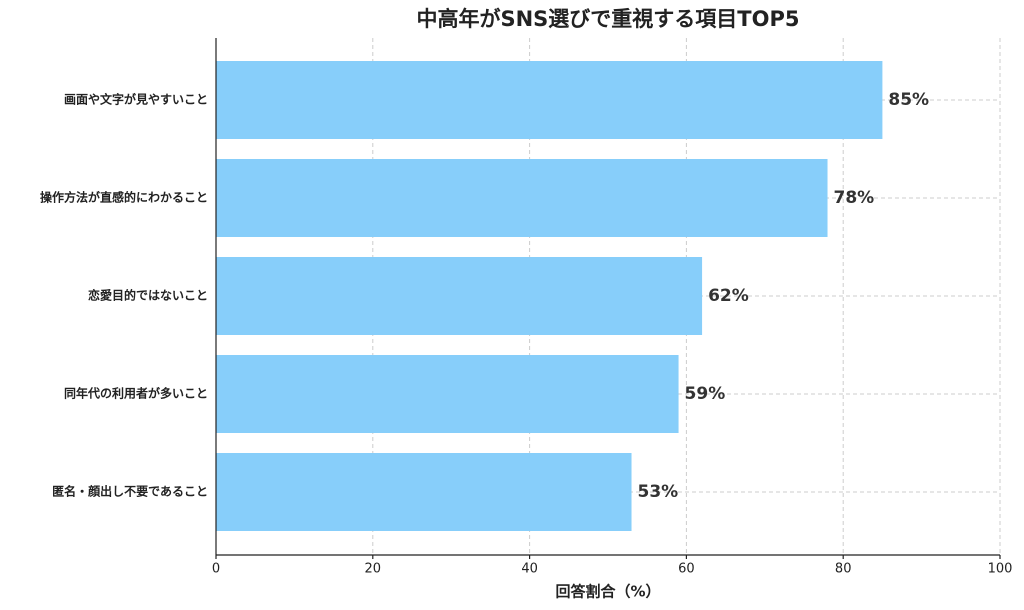  I want to click on x-tick-label: 80, so click(843, 569).